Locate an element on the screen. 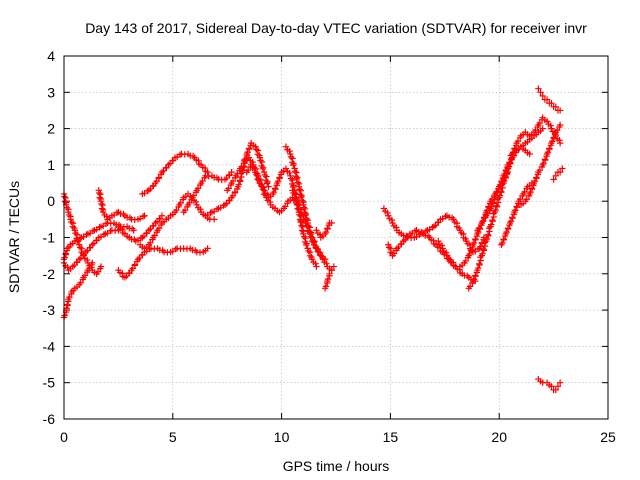  x-tick-label: 15 is located at coordinates (391, 437).